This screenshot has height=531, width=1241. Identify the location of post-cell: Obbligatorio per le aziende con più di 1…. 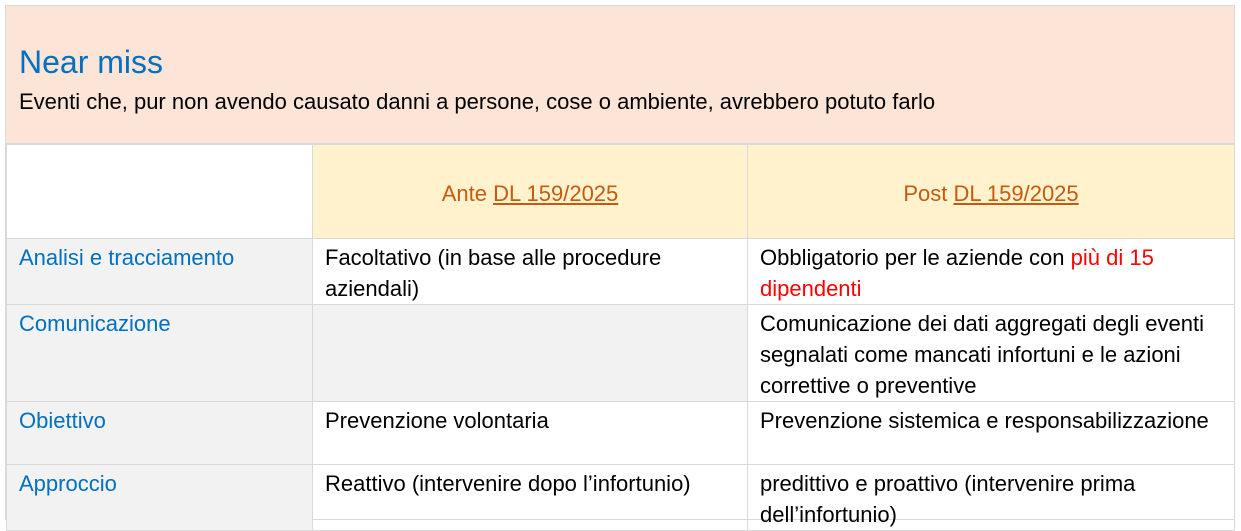
(991, 271).